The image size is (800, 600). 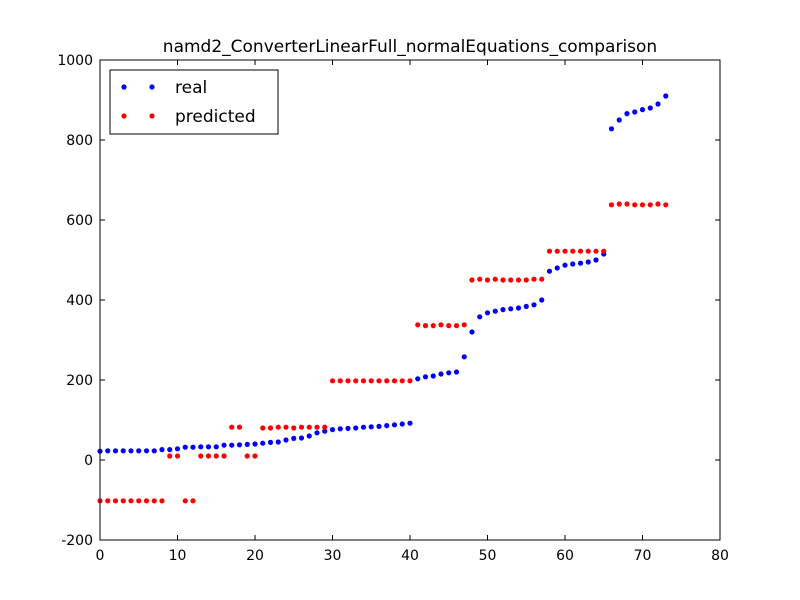 What do you see at coordinates (410, 556) in the screenshot?
I see `x-tick-label-4: 40` at bounding box center [410, 556].